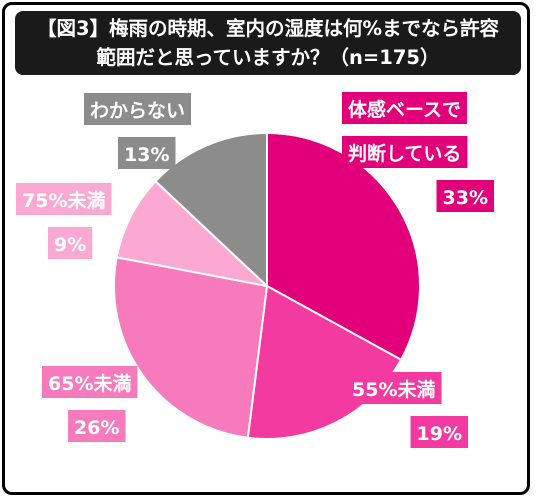 The width and height of the screenshot is (536, 501). I want to click on slice-value-label-2: 19%, so click(439, 434).